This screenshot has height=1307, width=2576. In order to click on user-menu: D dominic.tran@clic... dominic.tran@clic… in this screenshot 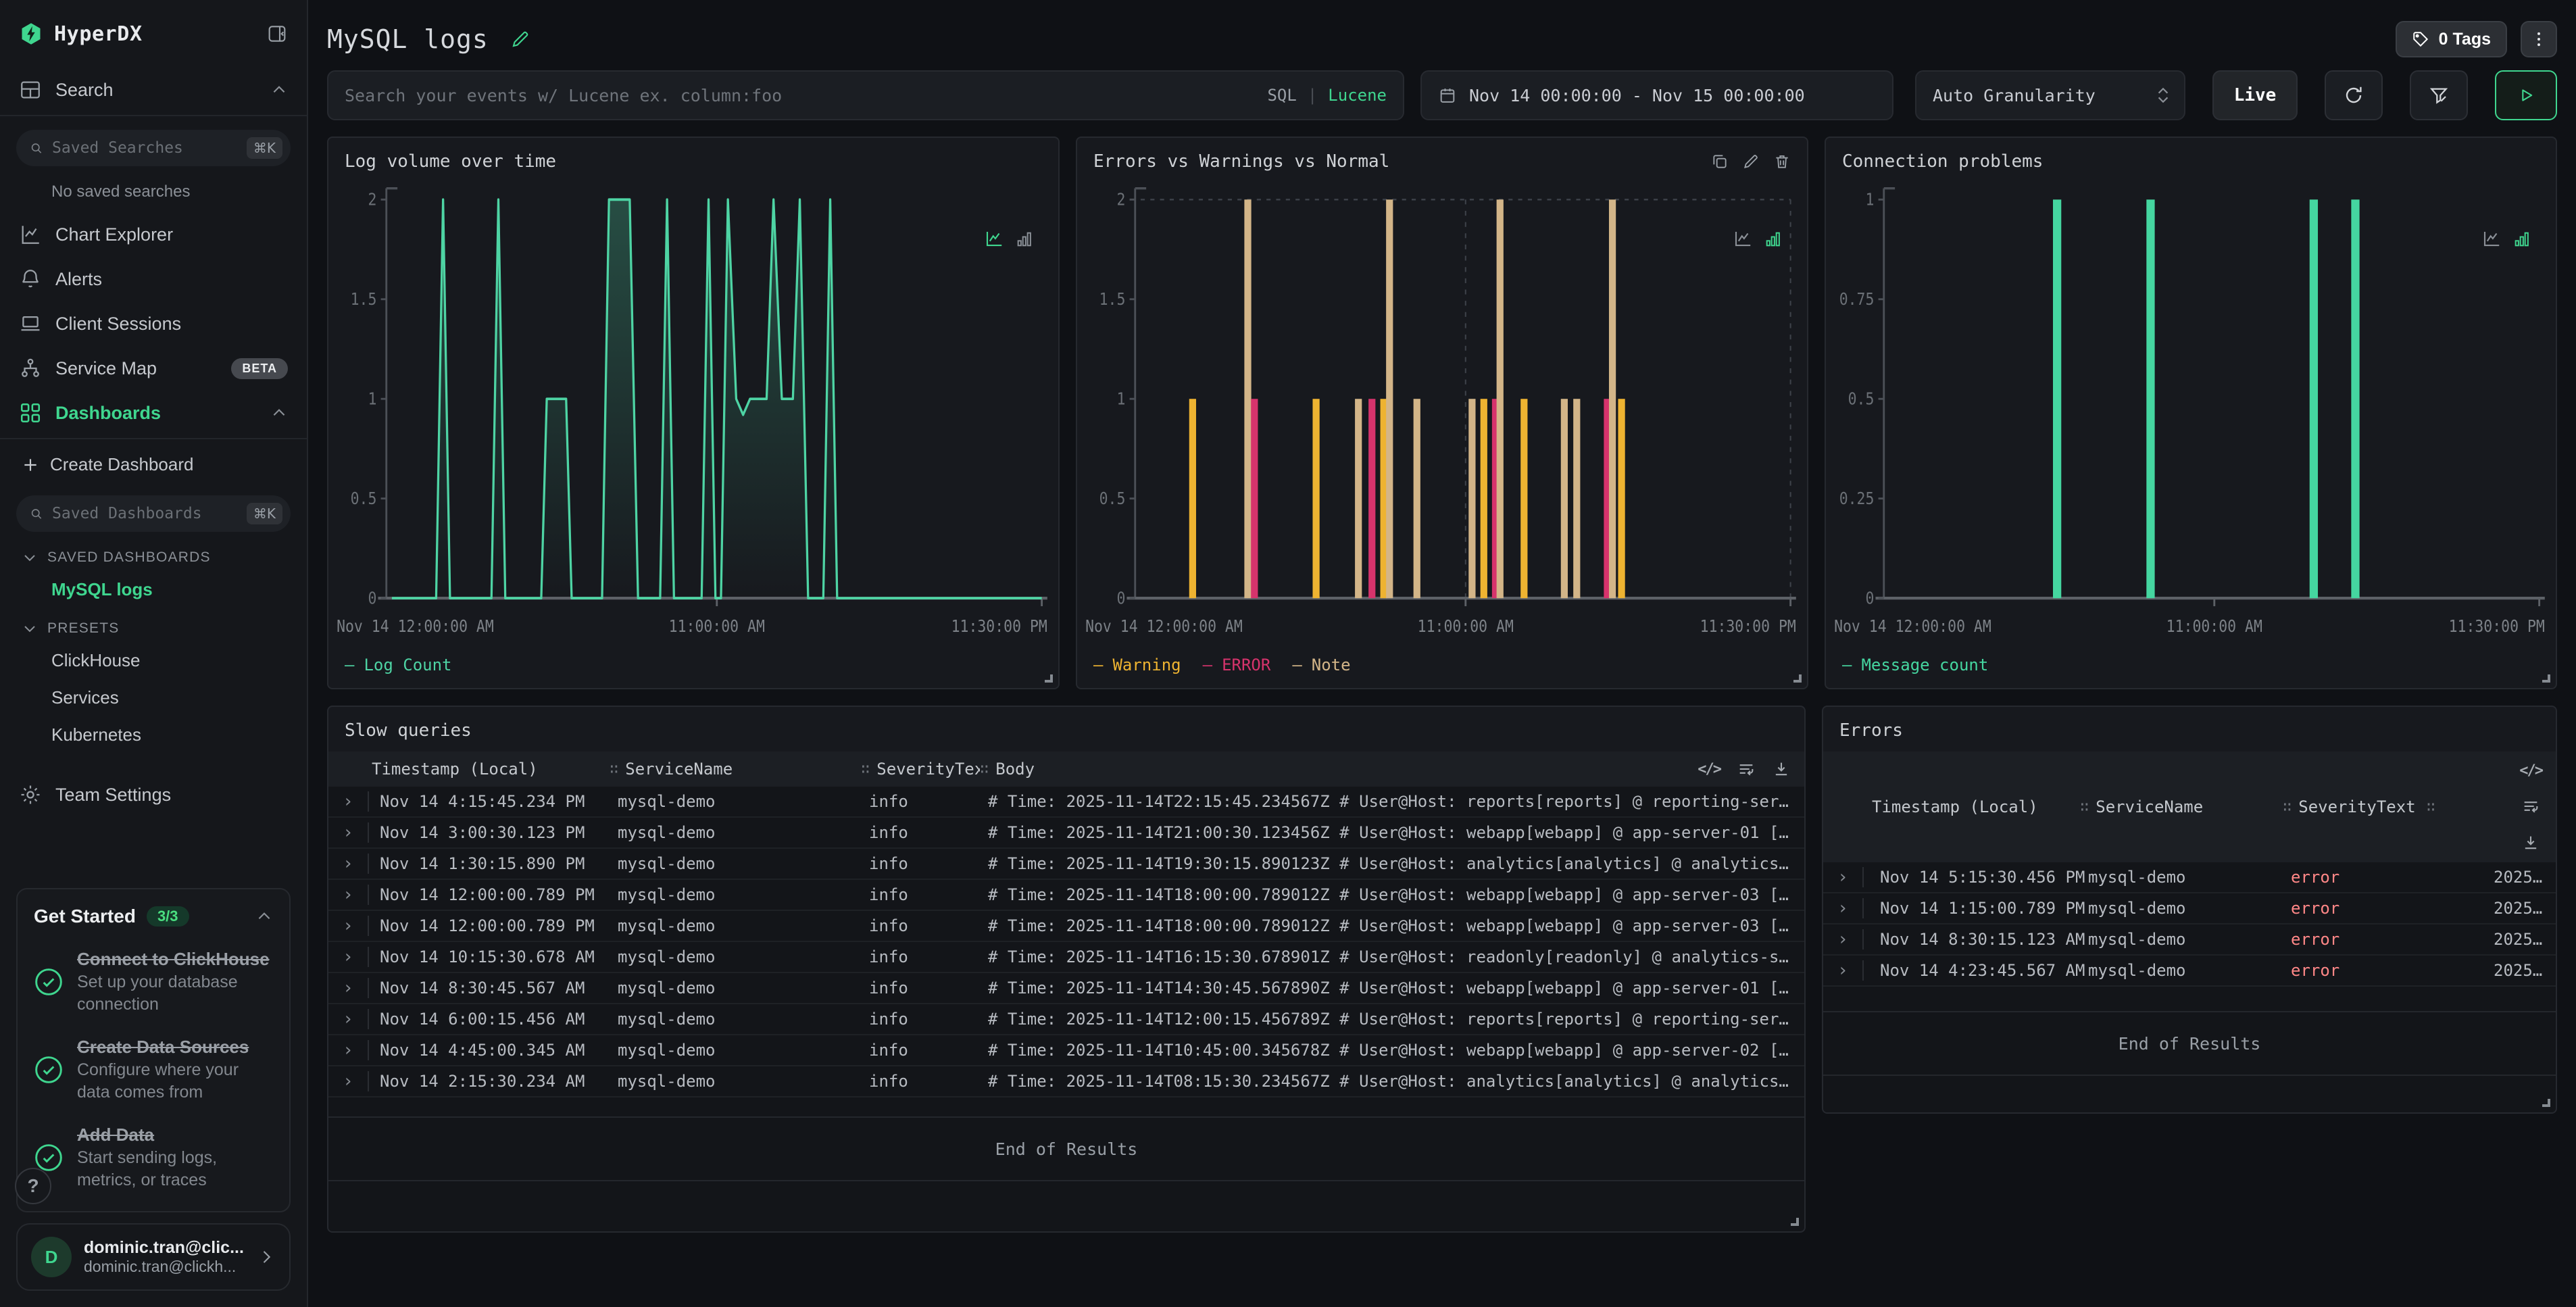, I will do `click(154, 1257)`.